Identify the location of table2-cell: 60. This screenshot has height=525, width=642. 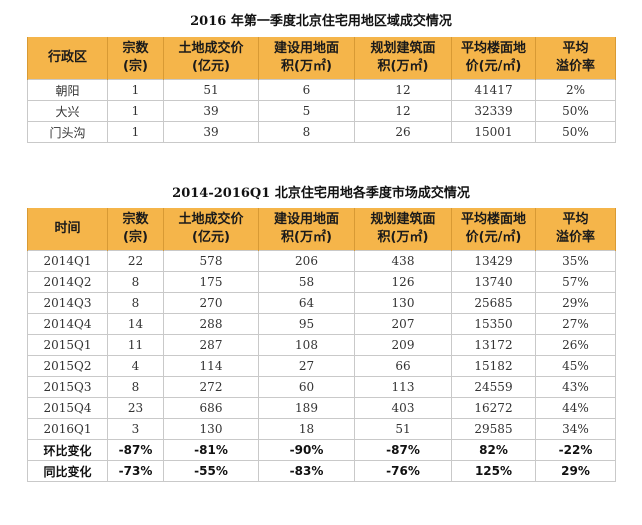
(306, 387).